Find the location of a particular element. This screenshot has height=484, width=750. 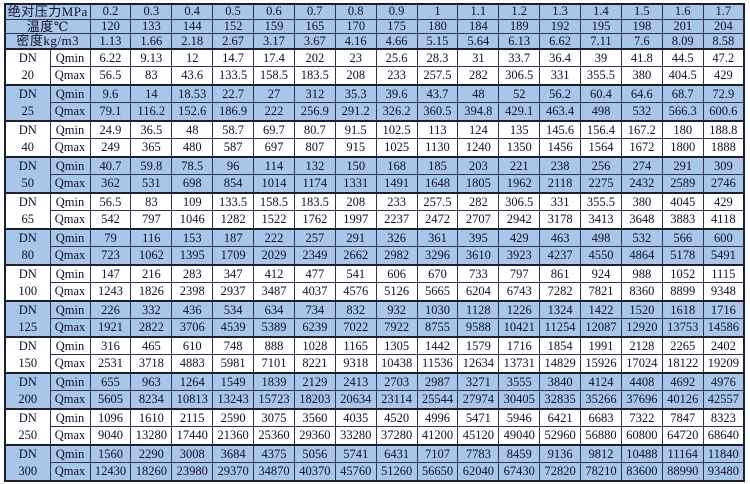

qmin-value-cell: 429 is located at coordinates (519, 237).